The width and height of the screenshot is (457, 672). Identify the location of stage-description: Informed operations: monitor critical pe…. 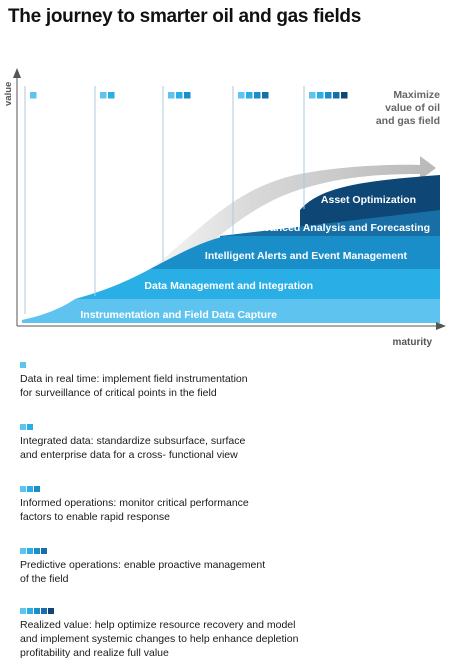
(134, 510).